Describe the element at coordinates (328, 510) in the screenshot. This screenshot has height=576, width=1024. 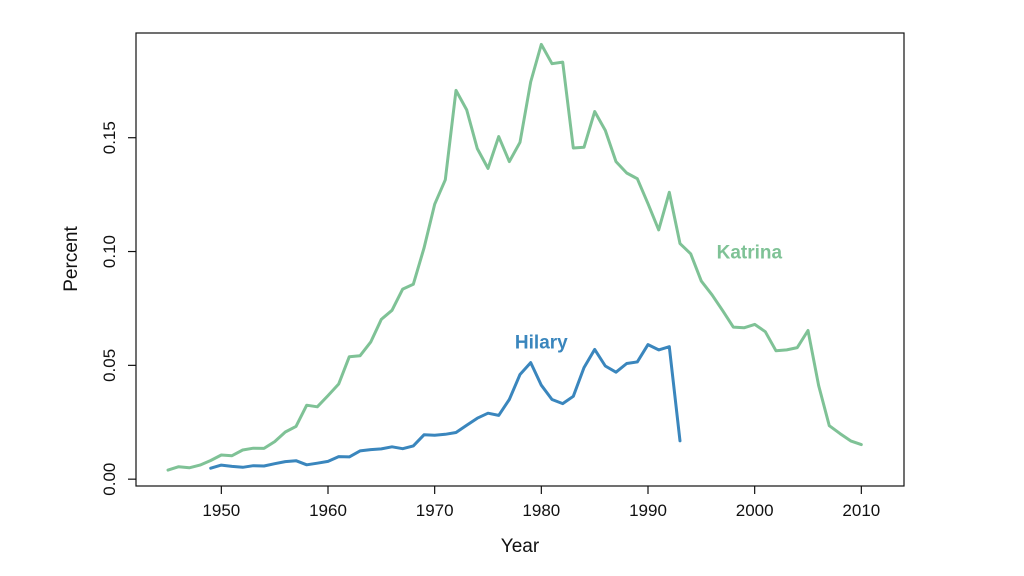
I see `x-tick-label: 1960` at that location.